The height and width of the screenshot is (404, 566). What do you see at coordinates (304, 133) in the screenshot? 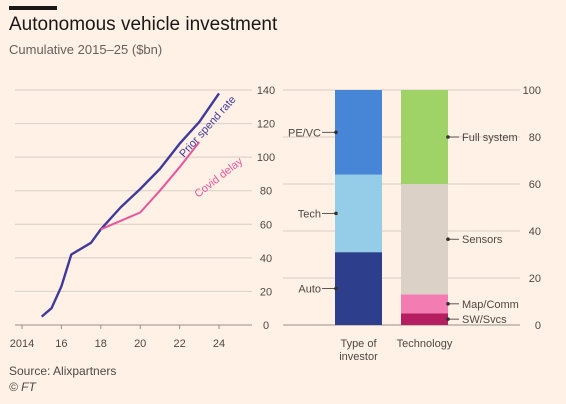
I see `bar-segment-label: PE/VC` at bounding box center [304, 133].